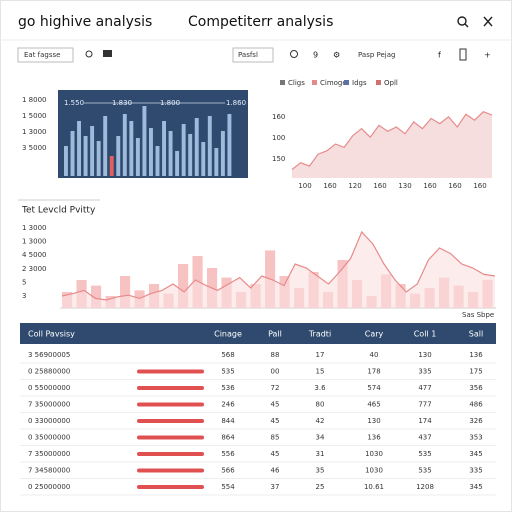 This screenshot has height=512, width=512. I want to click on y-label: 160, so click(278, 117).